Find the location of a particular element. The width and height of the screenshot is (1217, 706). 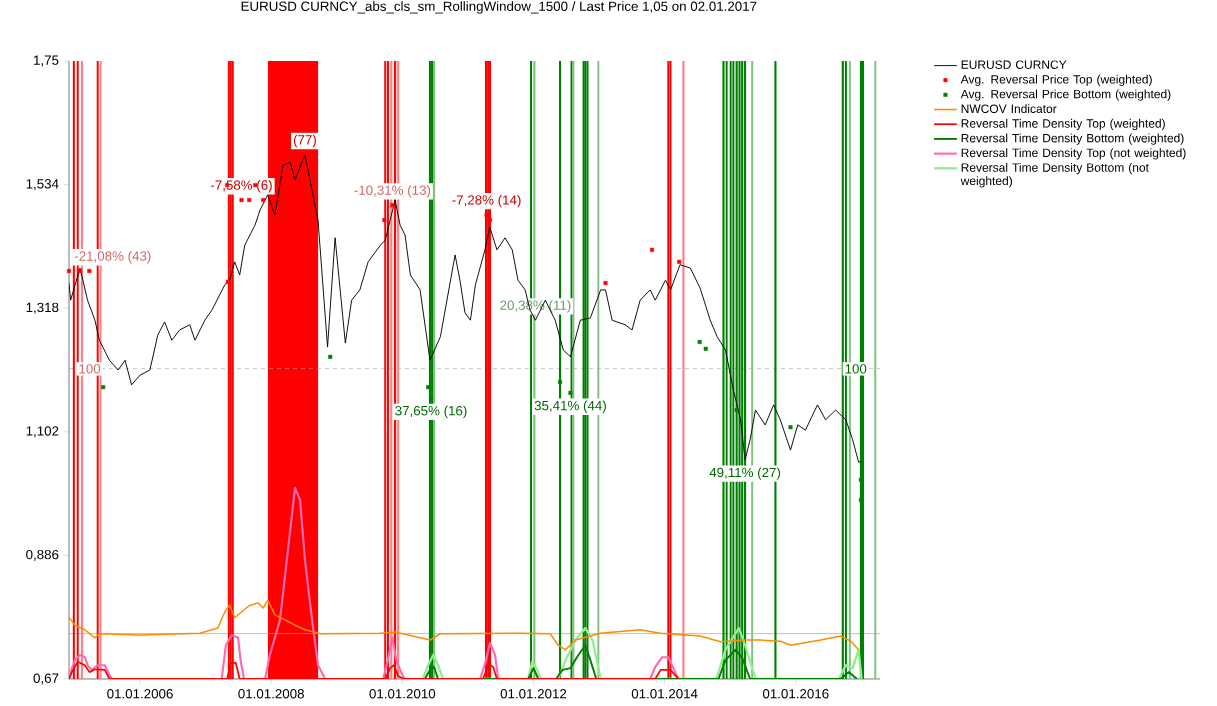

annotation: -7,58% (6) is located at coordinates (241, 186).